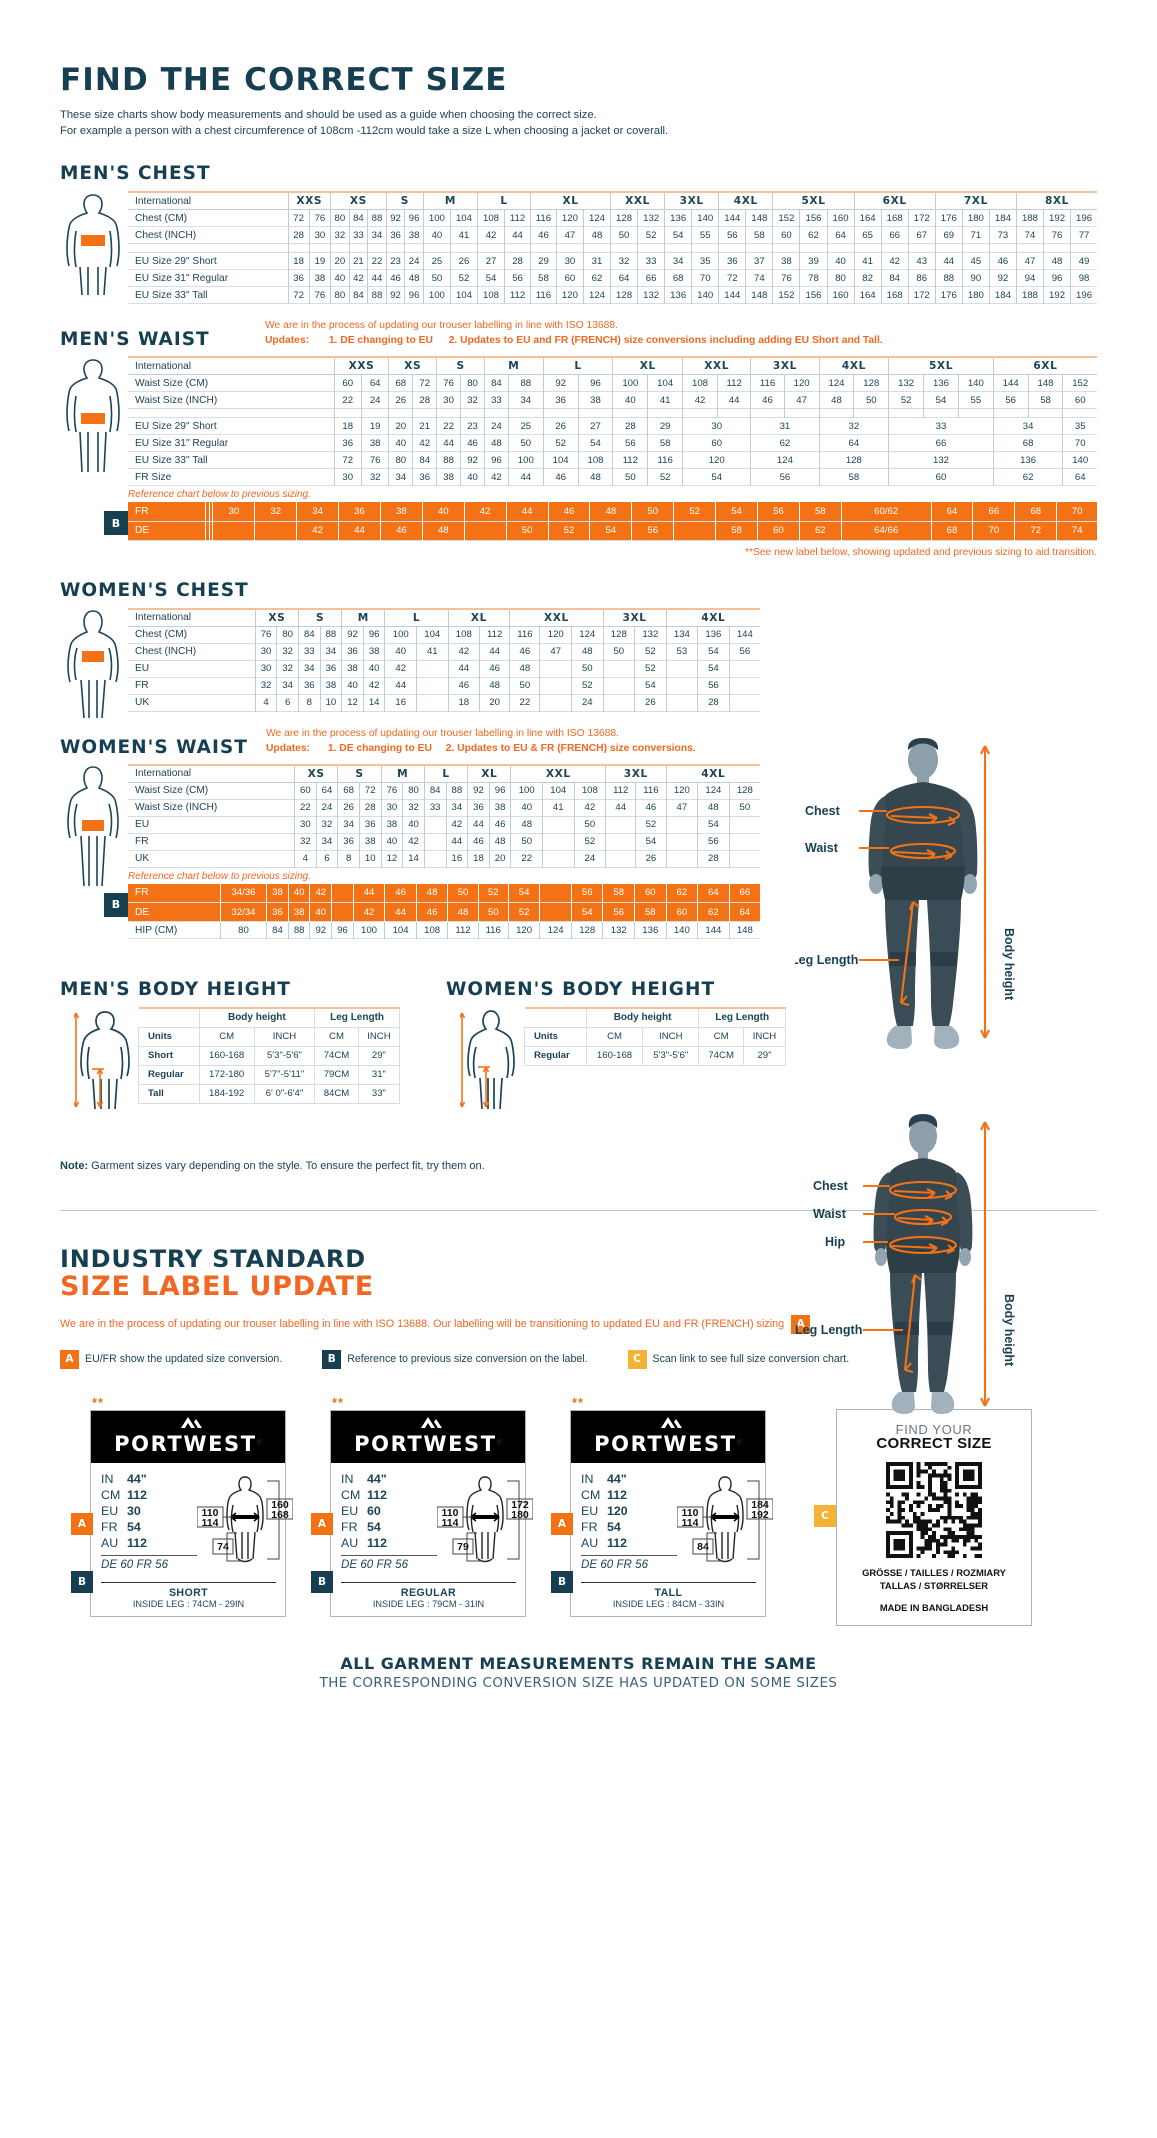 This screenshot has height=2138, width=1157. What do you see at coordinates (517, 218) in the screenshot?
I see `cell: 112` at bounding box center [517, 218].